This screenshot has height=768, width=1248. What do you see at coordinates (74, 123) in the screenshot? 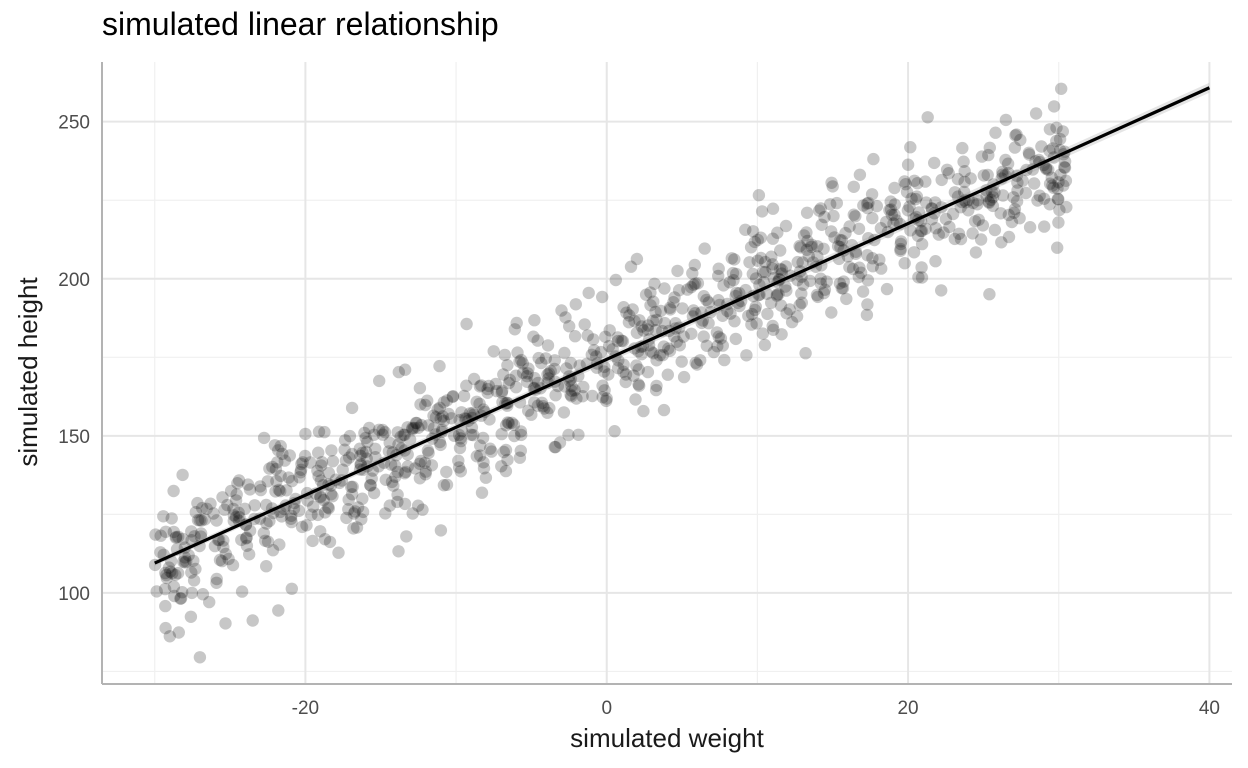
I see `y-tick-label: 250` at bounding box center [74, 123].